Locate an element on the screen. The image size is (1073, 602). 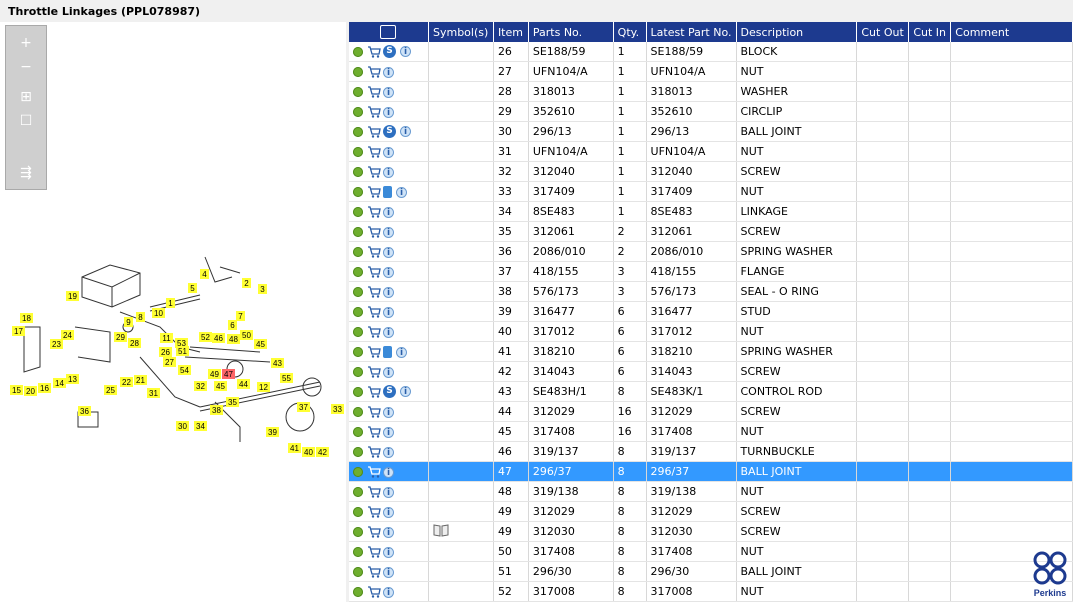
callout-39: 39 is located at coordinates (272, 432).